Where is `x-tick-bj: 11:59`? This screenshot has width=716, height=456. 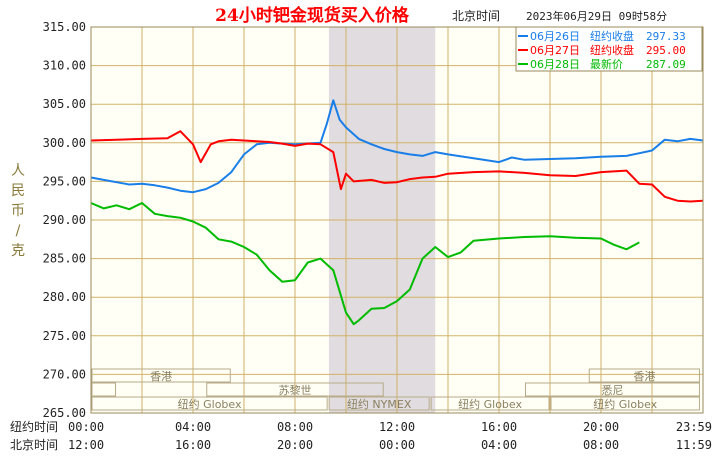
x-tick-bj: 11:59 is located at coordinates (694, 445).